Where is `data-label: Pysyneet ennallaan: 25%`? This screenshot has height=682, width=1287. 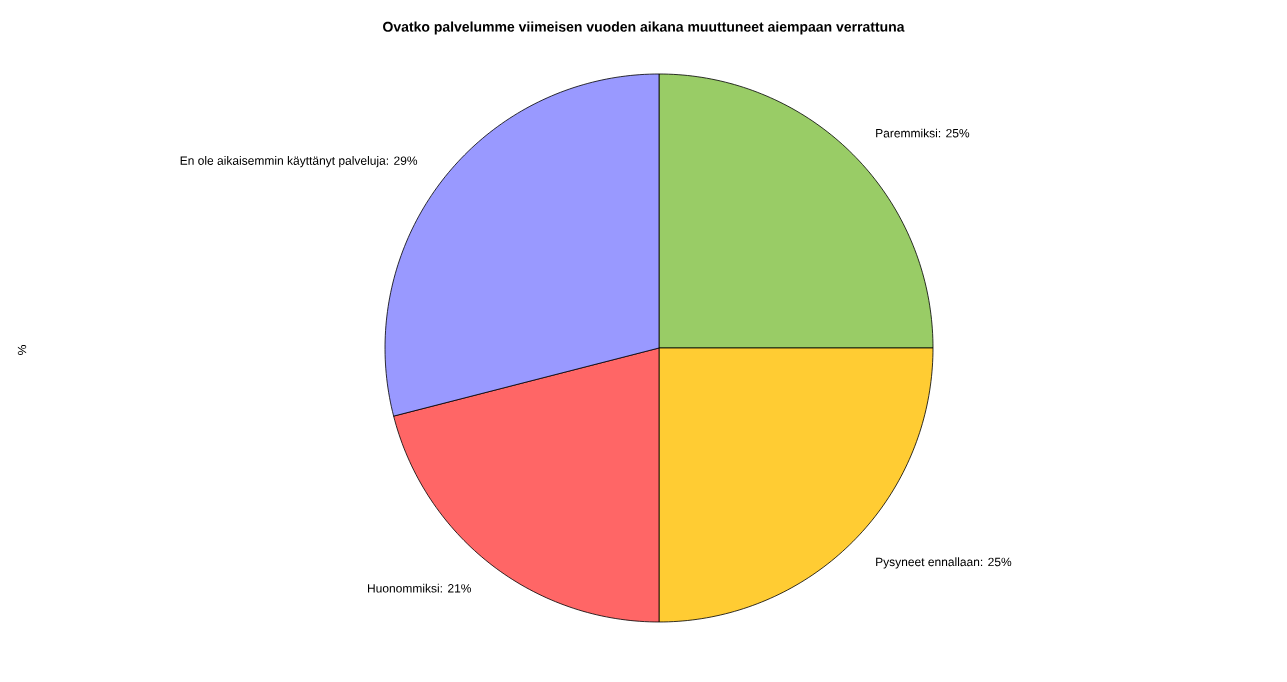 data-label: Pysyneet ennallaan: 25% is located at coordinates (944, 563).